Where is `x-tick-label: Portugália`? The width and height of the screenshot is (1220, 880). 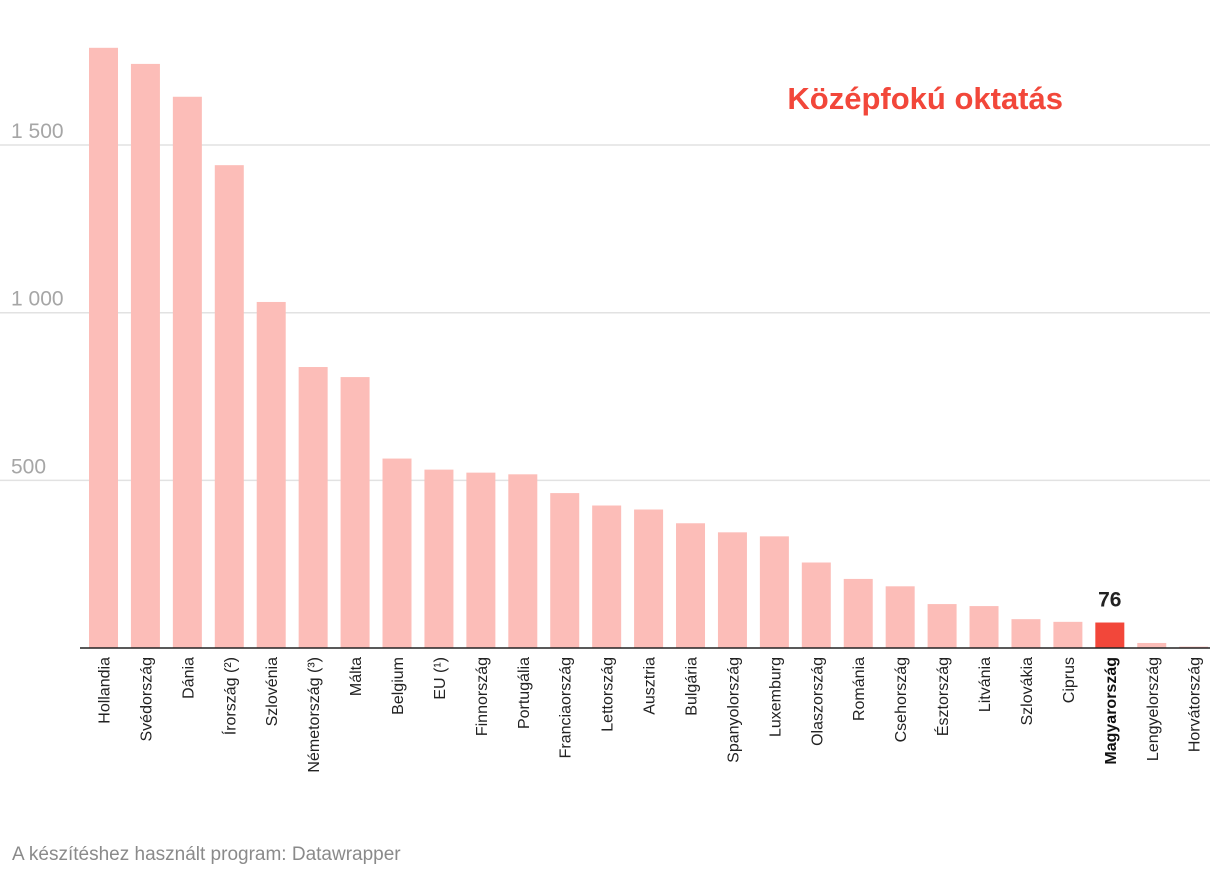 x-tick-label: Portugália is located at coordinates (524, 693).